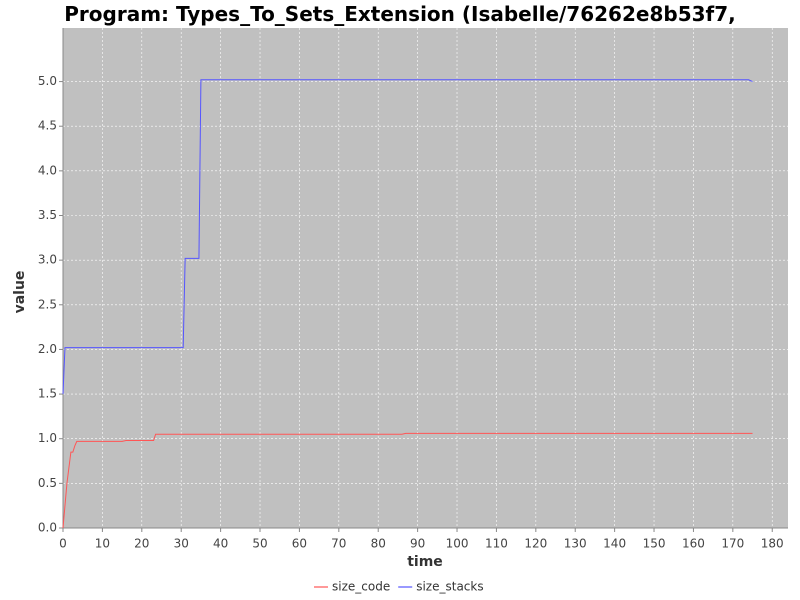 This screenshot has height=600, width=800. I want to click on y-tick-label: 1.0, so click(47, 438).